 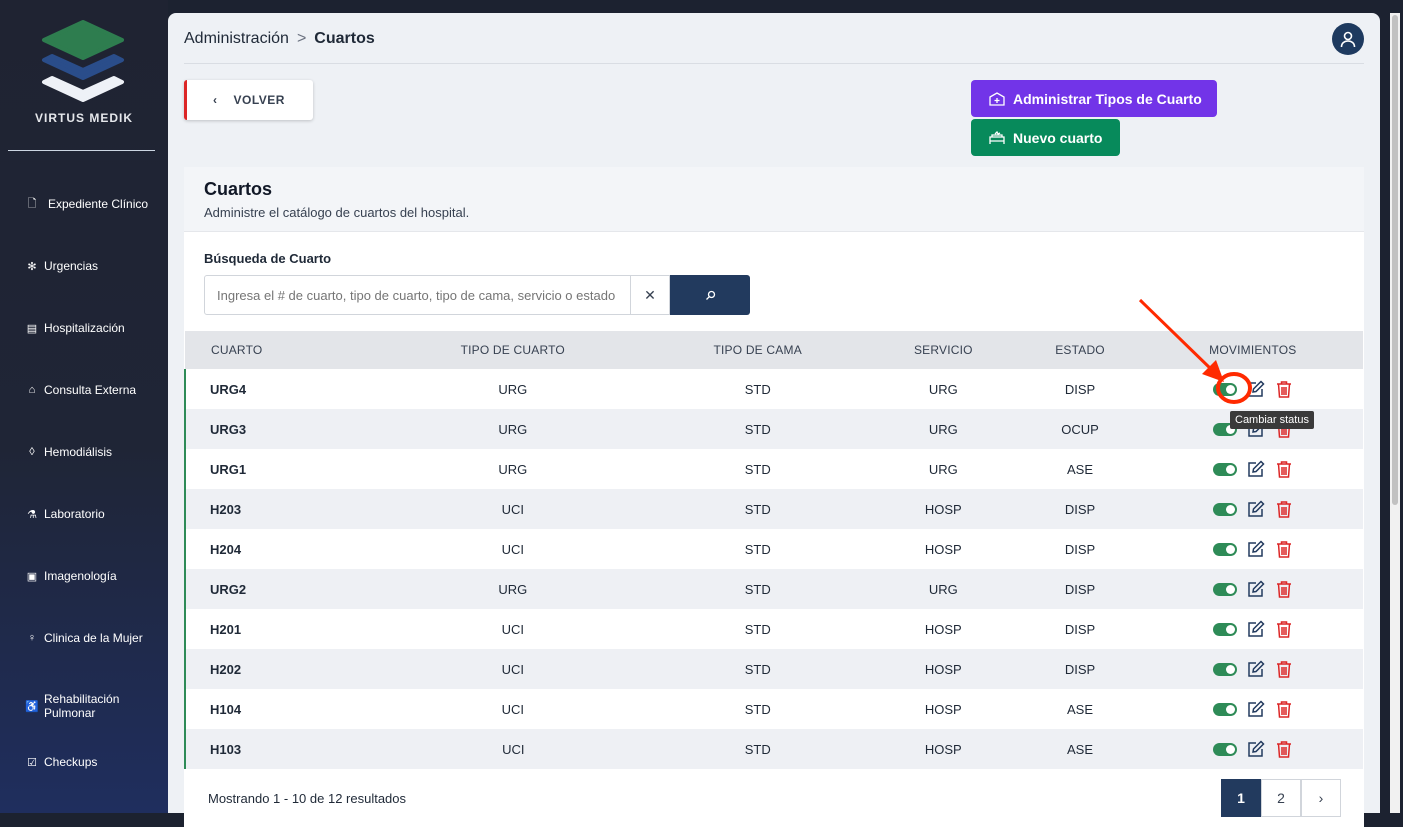 I want to click on table-row: URG2 URG STD URG DISP, so click(x=773, y=589).